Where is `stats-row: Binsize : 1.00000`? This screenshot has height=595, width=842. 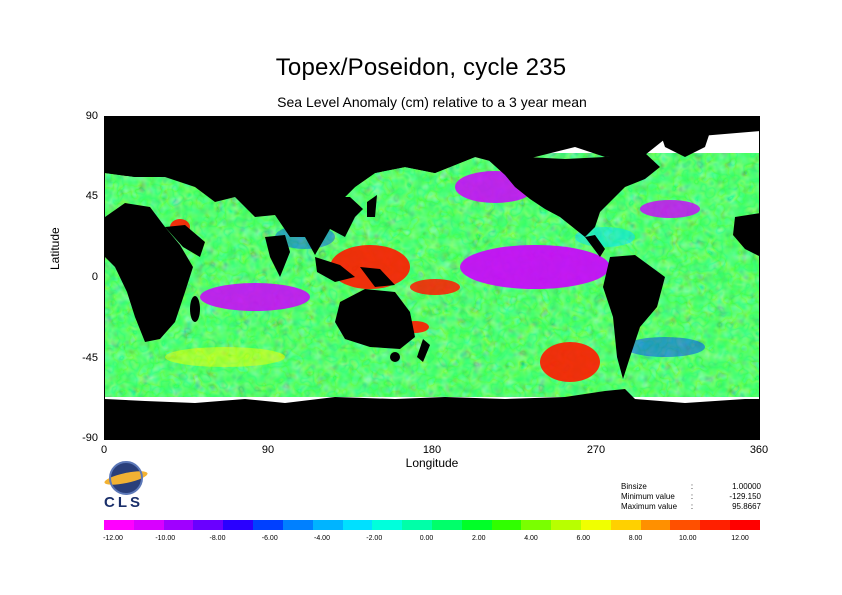
stats-row: Binsize : 1.00000 is located at coordinates (691, 487).